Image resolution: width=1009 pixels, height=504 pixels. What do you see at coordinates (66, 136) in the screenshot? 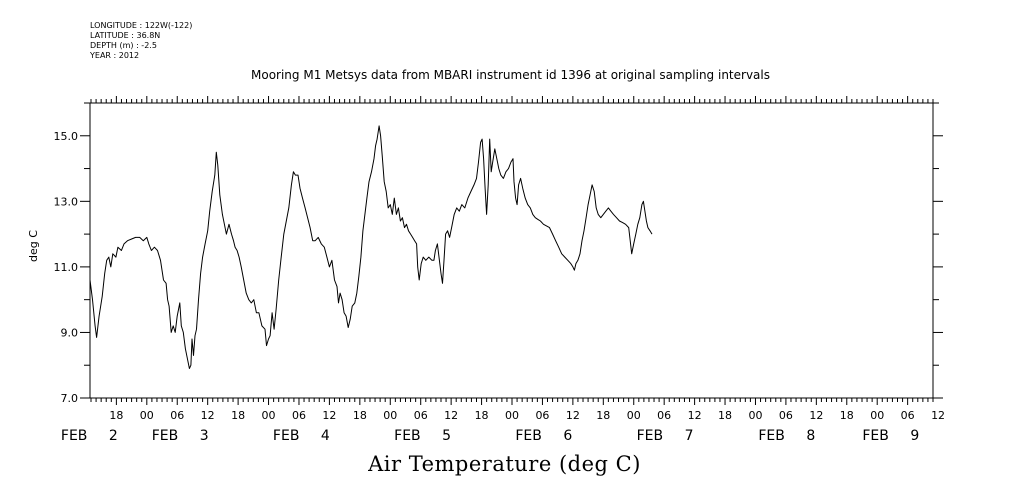
I see `y-tick-label: 15.0` at bounding box center [66, 136].